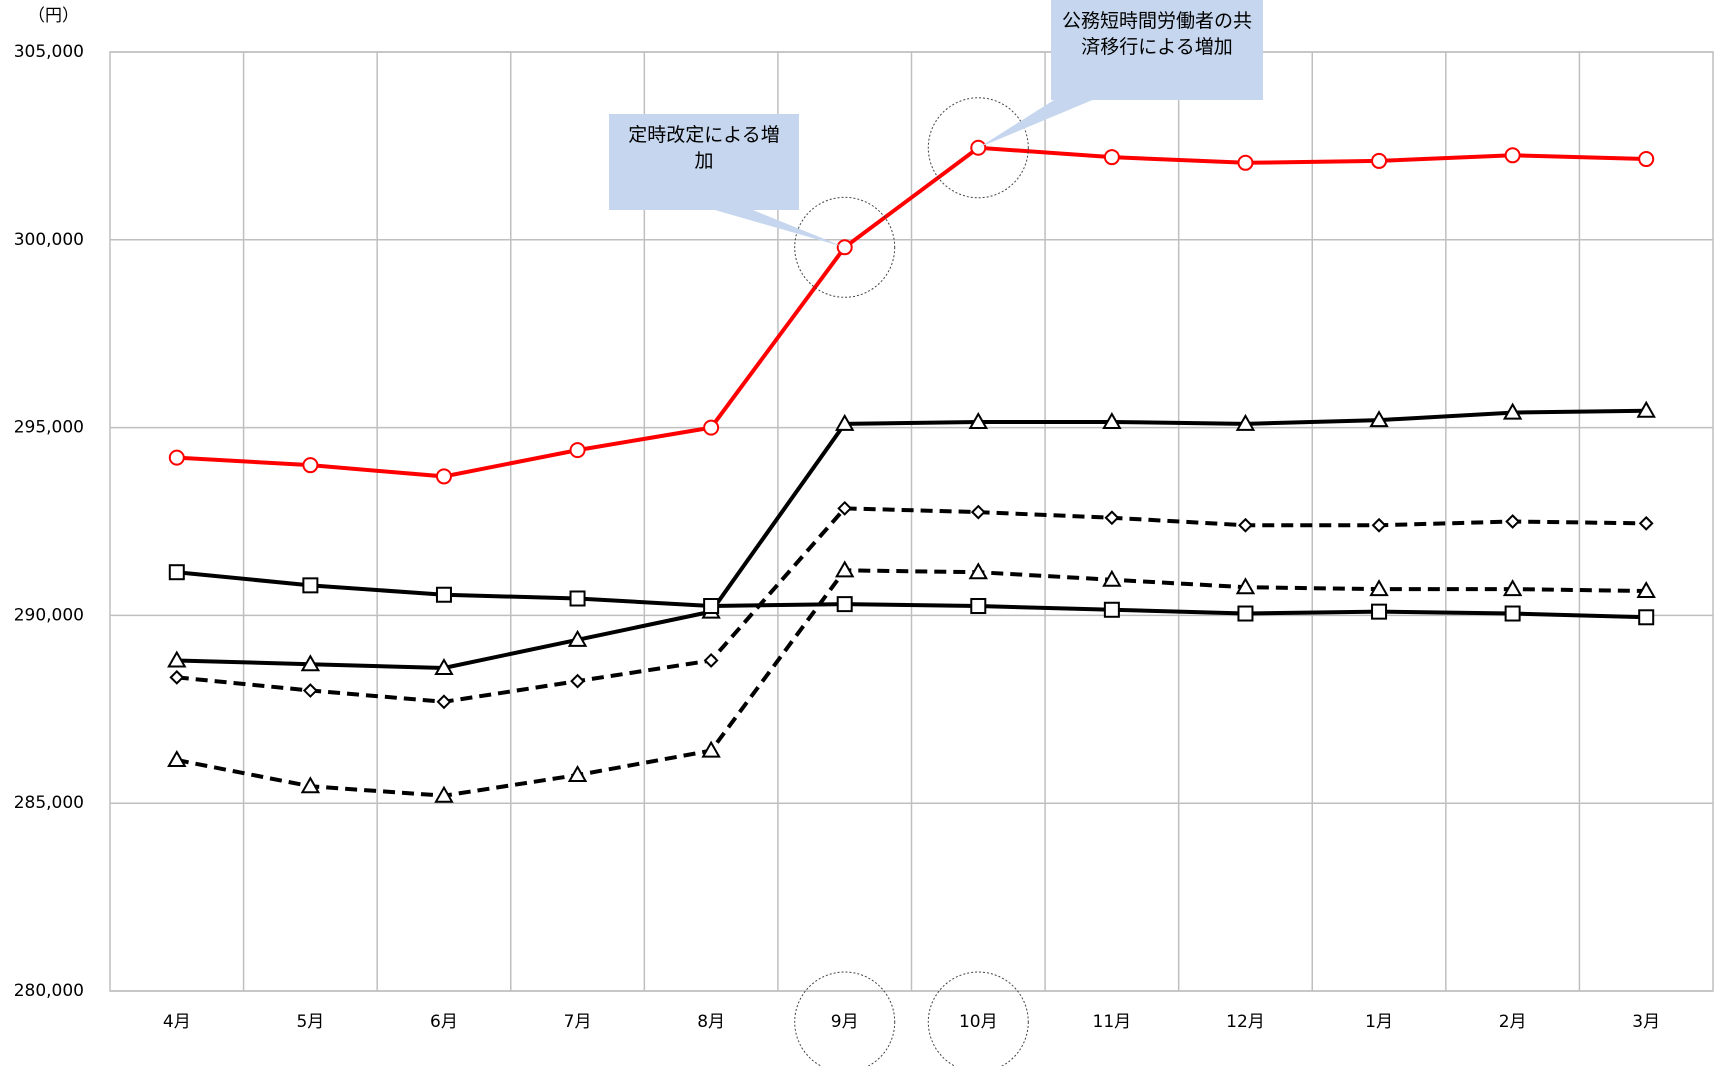 This screenshot has width=1719, height=1070. I want to click on x-tick-label: 9月, so click(845, 1022).